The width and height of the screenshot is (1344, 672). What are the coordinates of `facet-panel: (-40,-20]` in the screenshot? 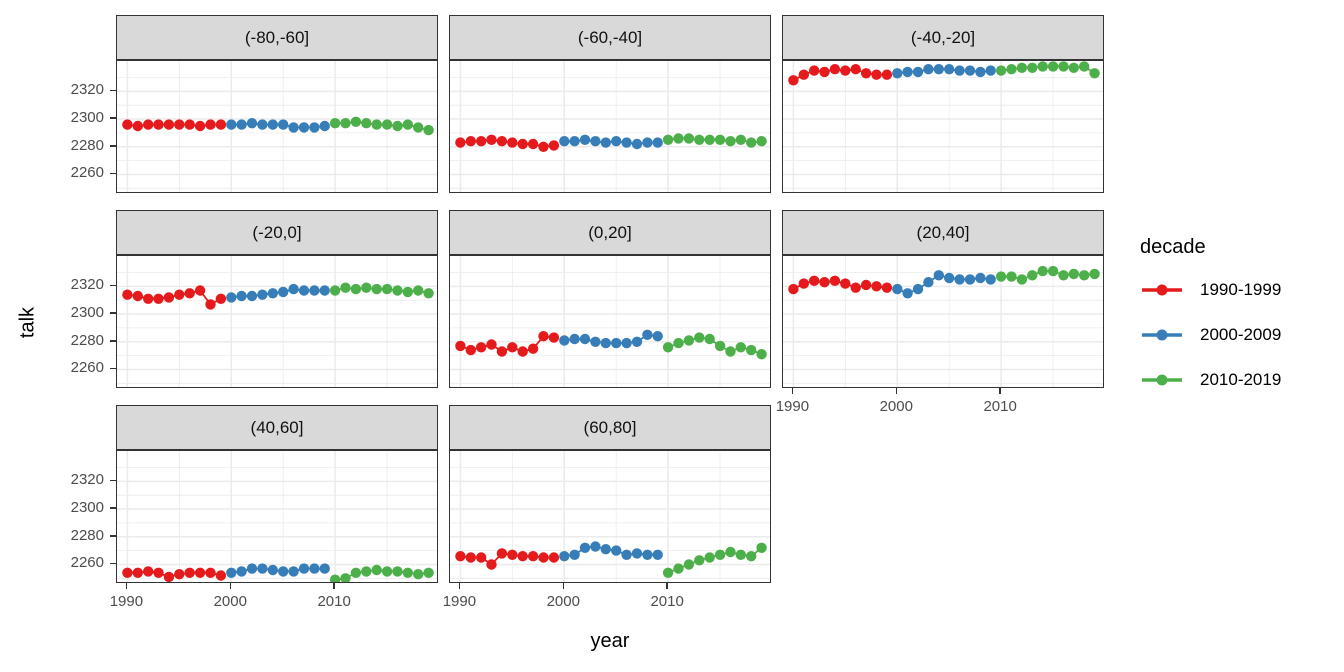 It's located at (943, 104).